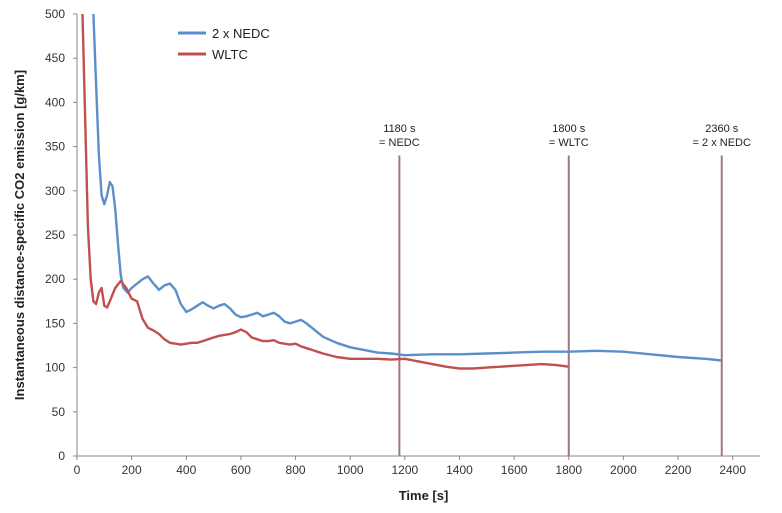 The image size is (782, 513). Describe the element at coordinates (55, 147) in the screenshot. I see `y-tick-label: 350` at that location.